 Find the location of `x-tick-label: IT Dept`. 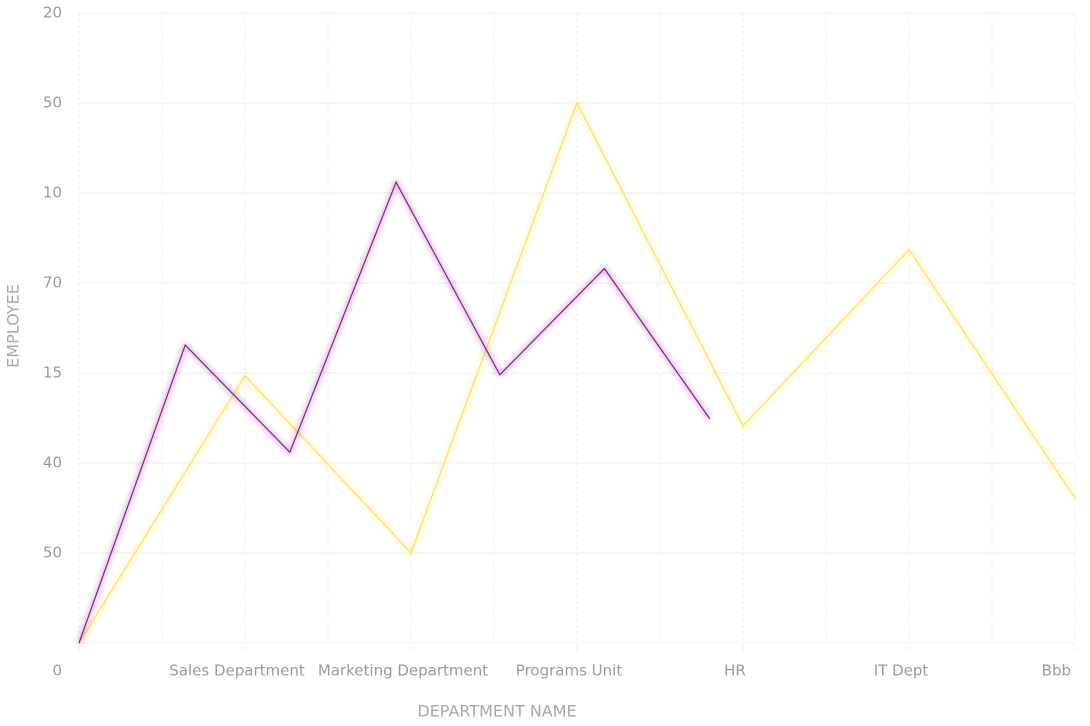

x-tick-label: IT Dept is located at coordinates (901, 671).